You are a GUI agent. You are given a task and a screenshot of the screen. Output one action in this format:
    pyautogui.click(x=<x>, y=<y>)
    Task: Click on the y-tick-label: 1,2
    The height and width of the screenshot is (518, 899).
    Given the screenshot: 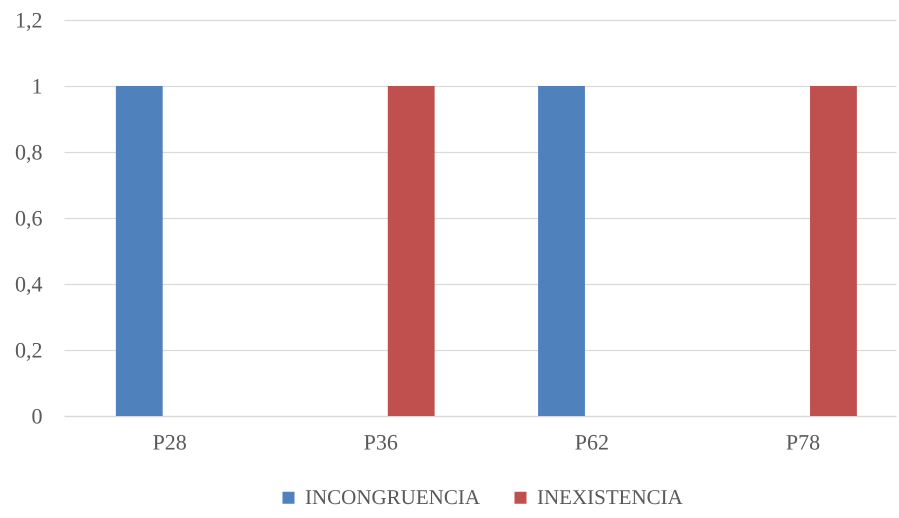 What is the action you would take?
    pyautogui.click(x=28, y=20)
    